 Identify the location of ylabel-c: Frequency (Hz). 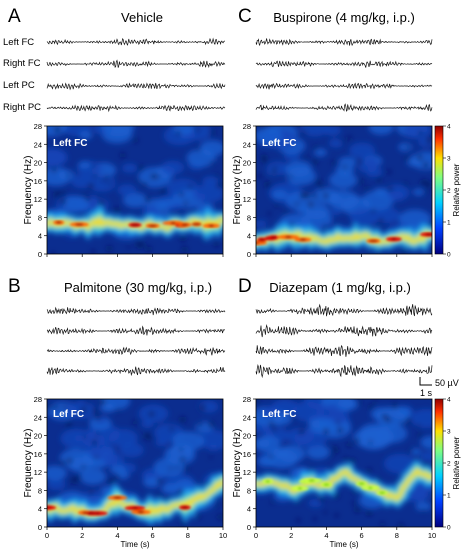
(237, 190).